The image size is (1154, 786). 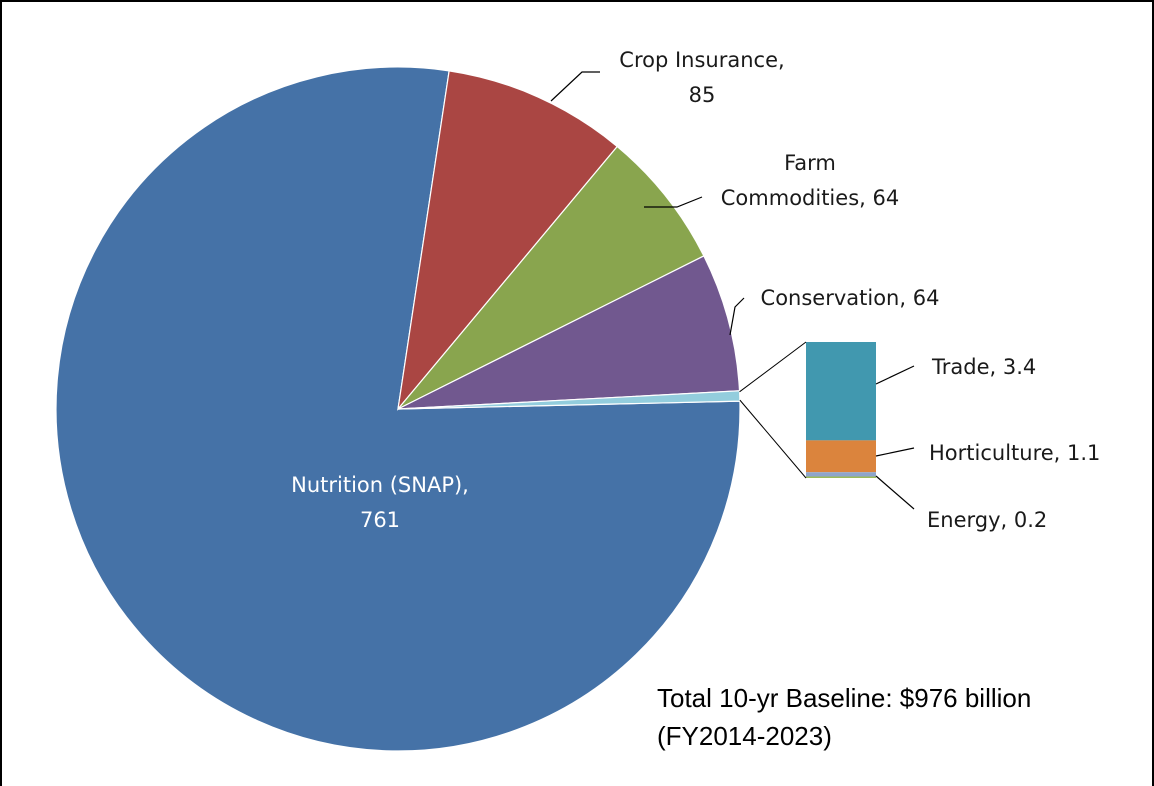 I want to click on label-conservation-line: Conservation, 64, so click(x=850, y=298).